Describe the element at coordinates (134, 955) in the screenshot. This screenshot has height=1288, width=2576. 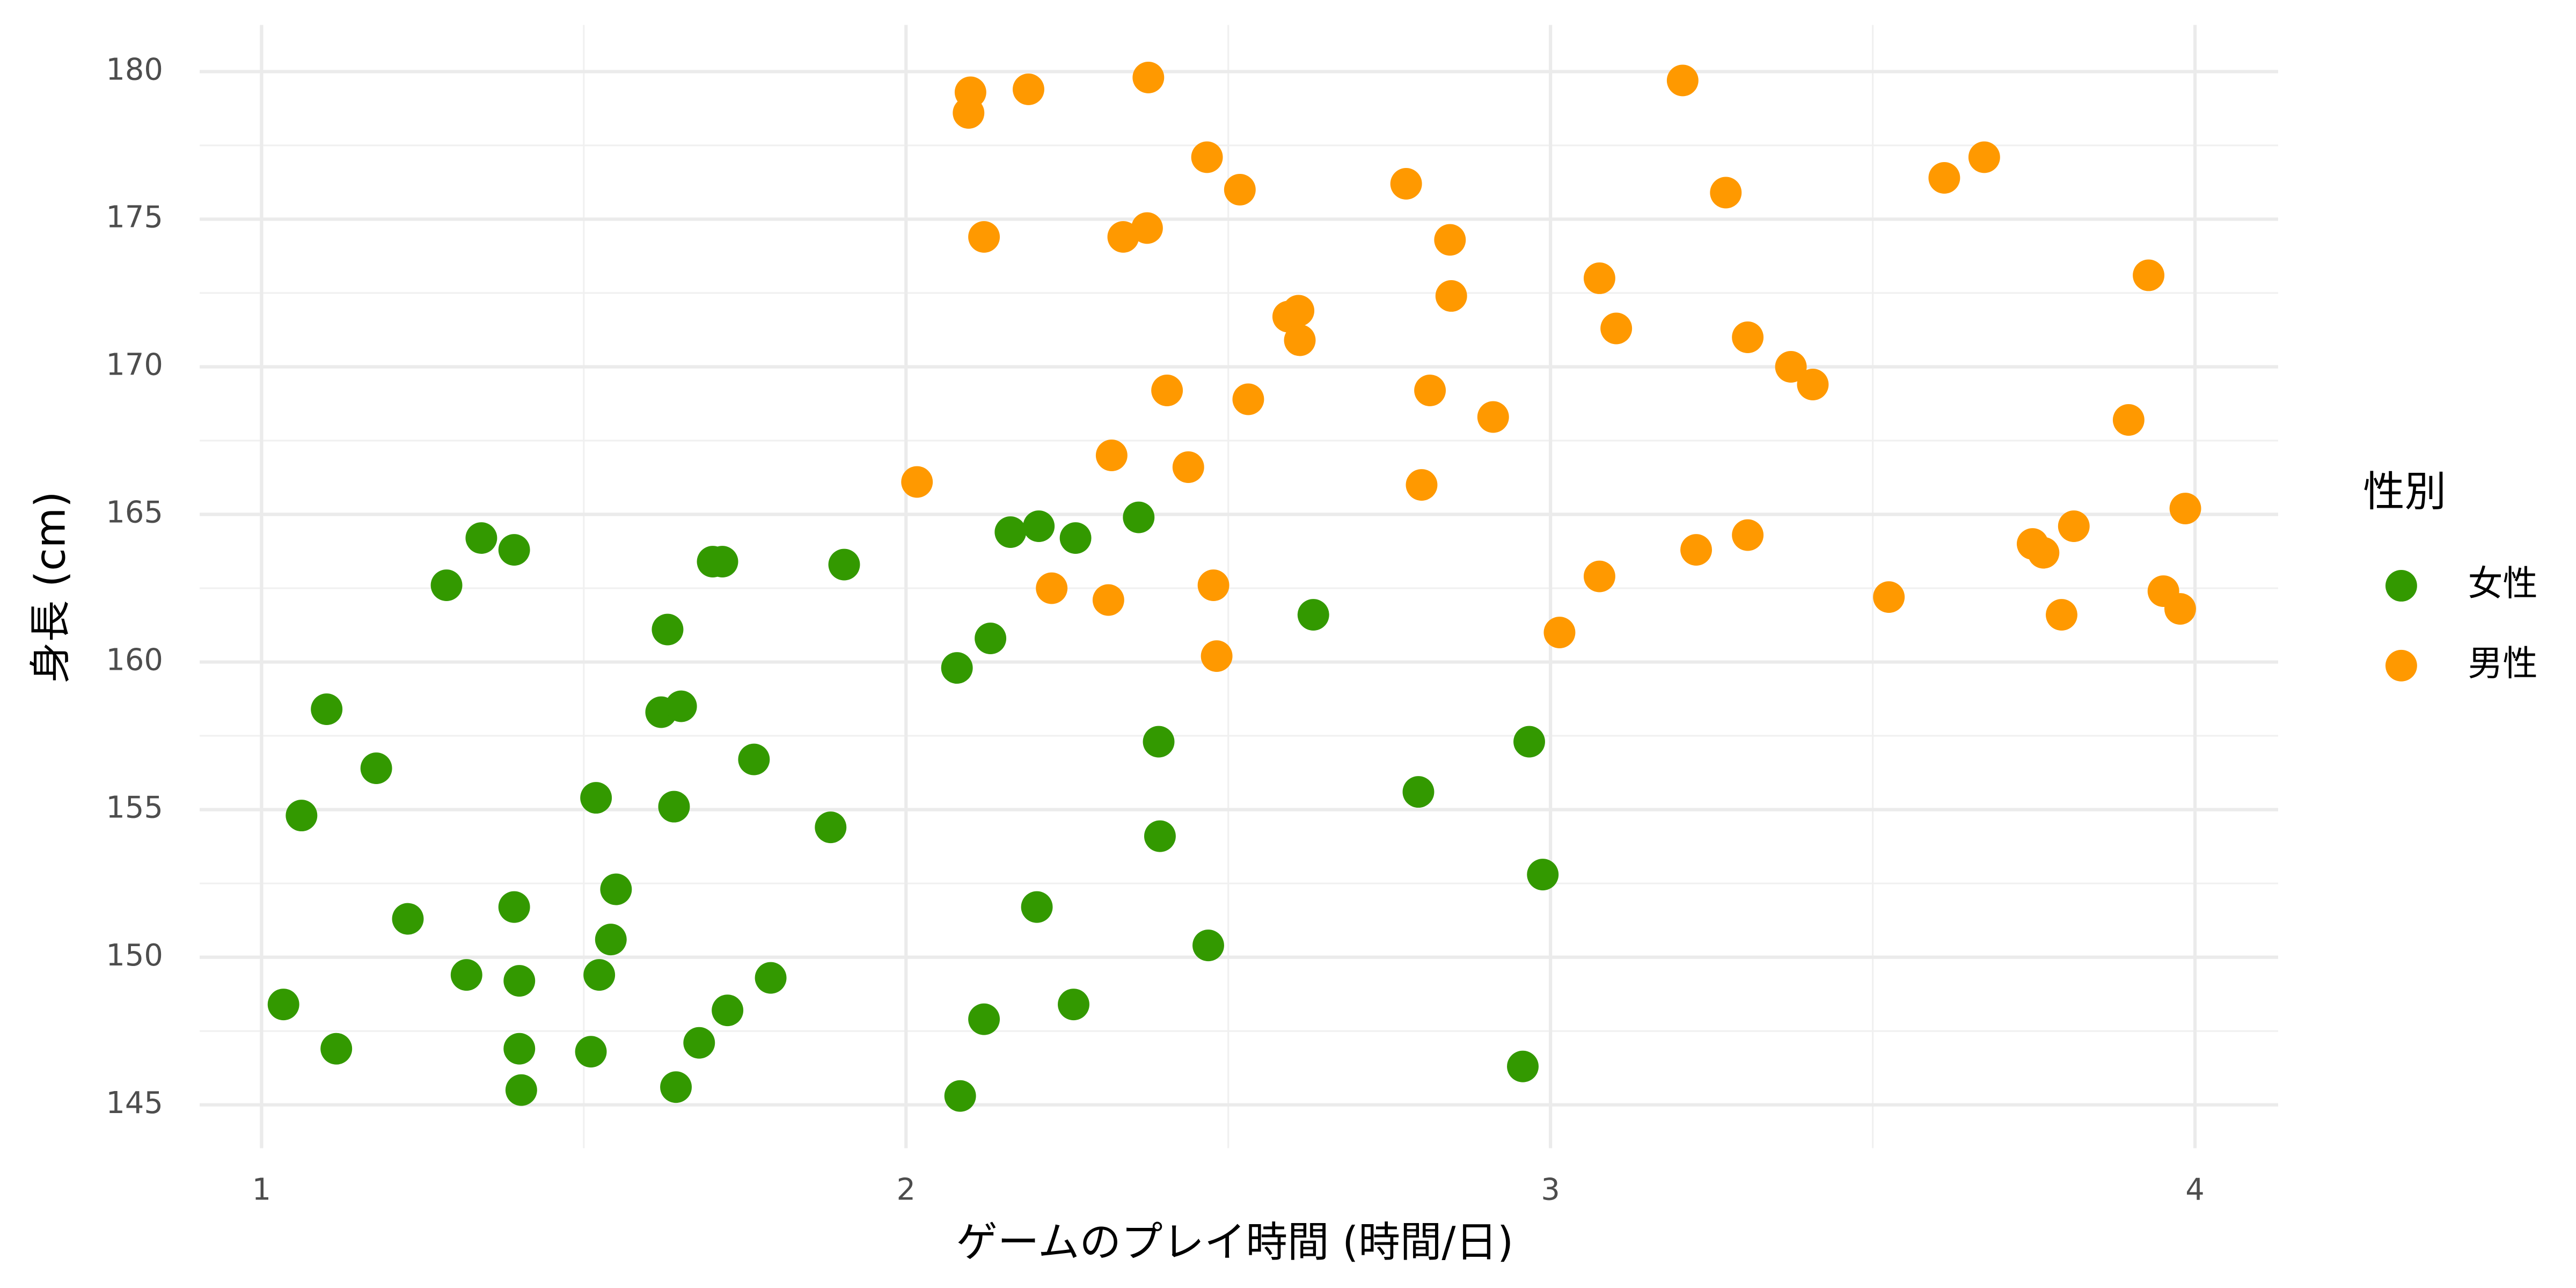
I see `y-tick-label: 150` at that location.